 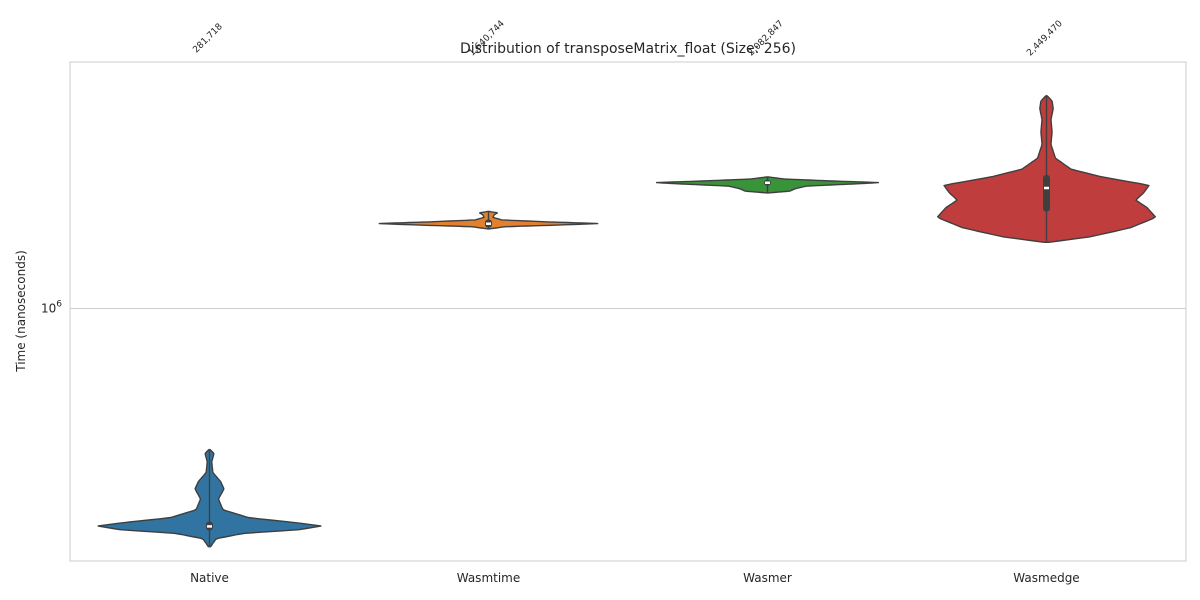 What do you see at coordinates (635, 578) in the screenshot?
I see `x-tick-labels: Native Wasmtime Wasmer Wasmedge` at bounding box center [635, 578].